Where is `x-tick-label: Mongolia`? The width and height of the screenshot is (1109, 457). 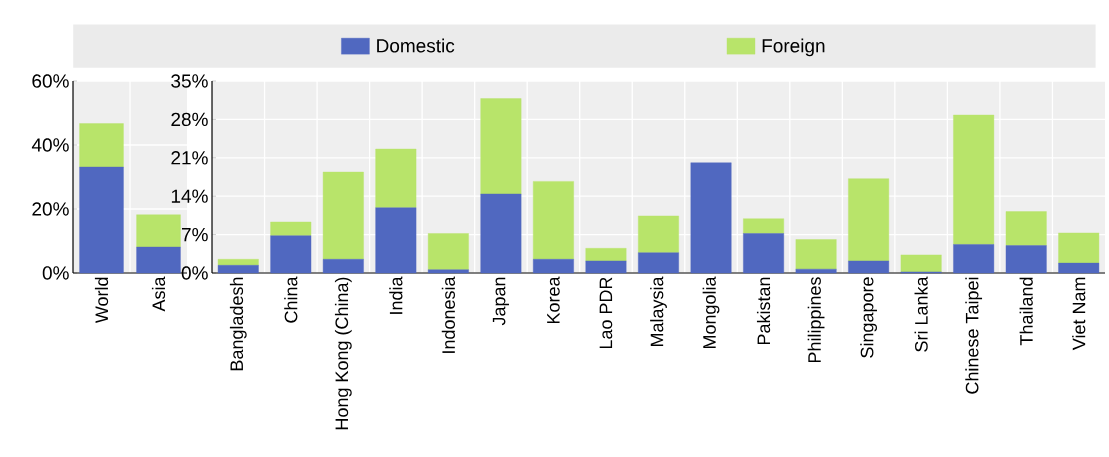 x-tick-label: Mongolia is located at coordinates (711, 312).